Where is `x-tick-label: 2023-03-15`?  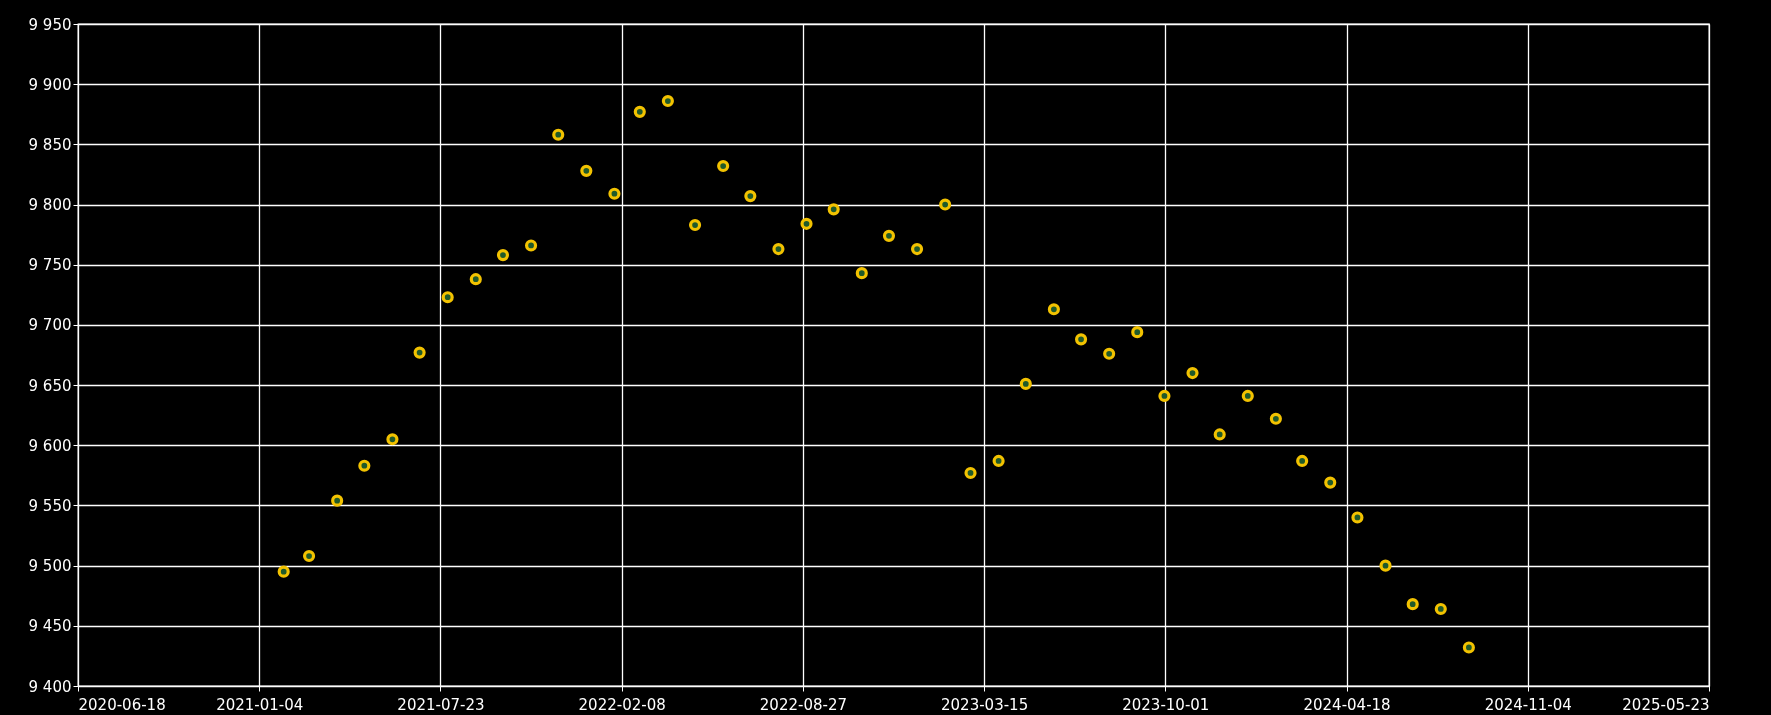
x-tick-label: 2023-03-15 is located at coordinates (985, 704).